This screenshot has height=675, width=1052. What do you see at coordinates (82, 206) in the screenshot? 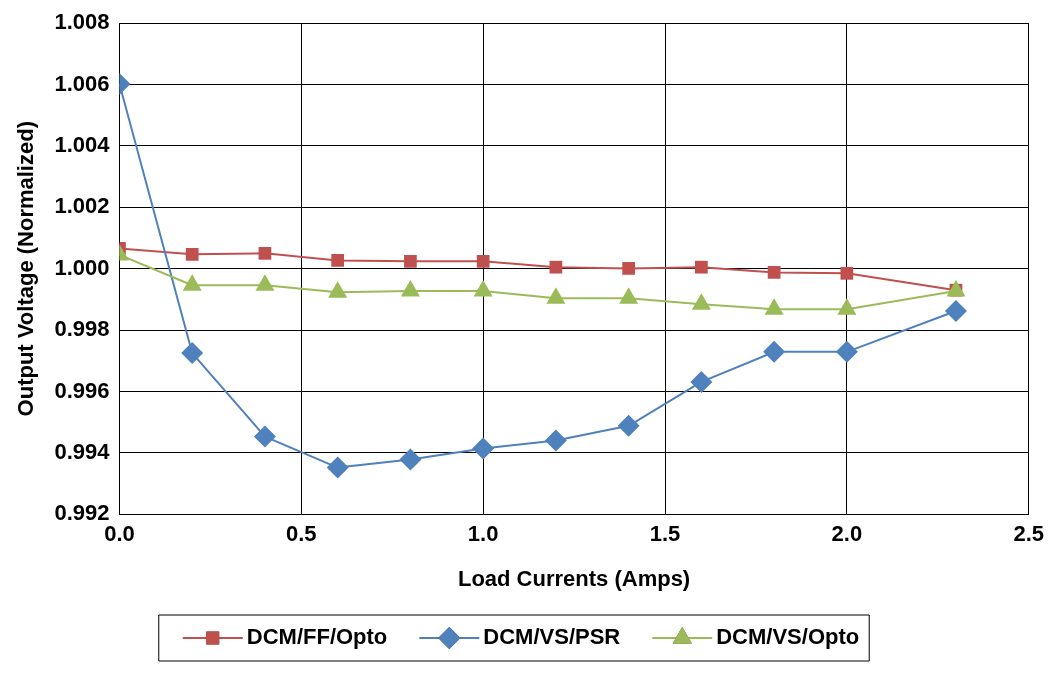
I see `y-tick-label: 1.002` at bounding box center [82, 206].